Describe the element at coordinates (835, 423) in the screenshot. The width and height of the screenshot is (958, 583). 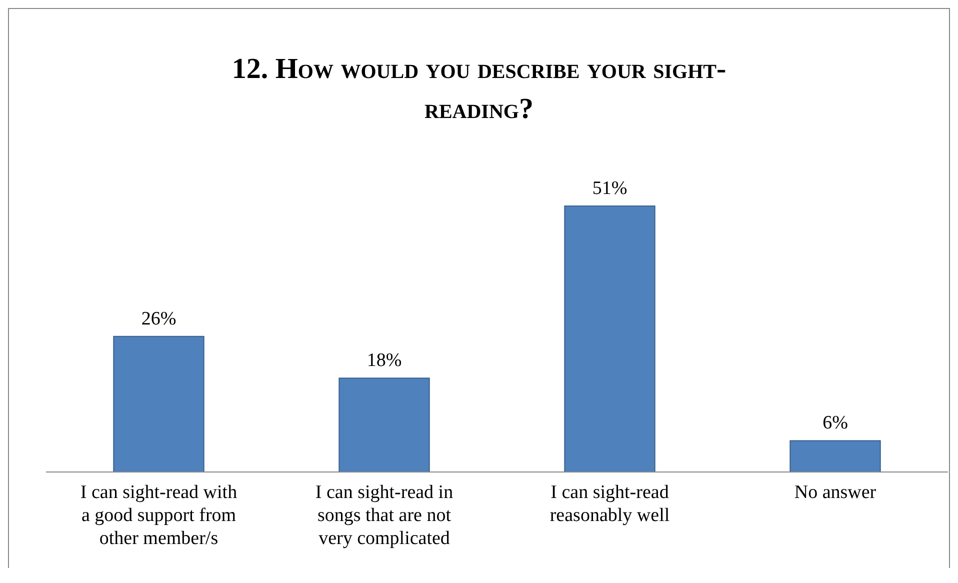
I see `data-label: 6%` at that location.